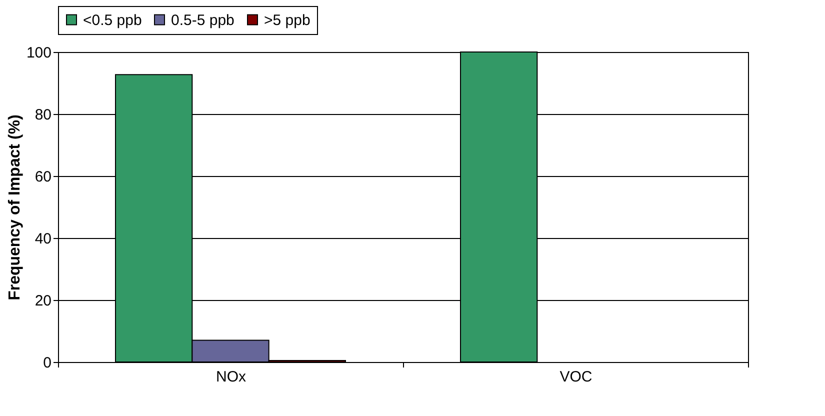 Image resolution: width=825 pixels, height=416 pixels. I want to click on y-tick-label: 60, so click(43, 177).